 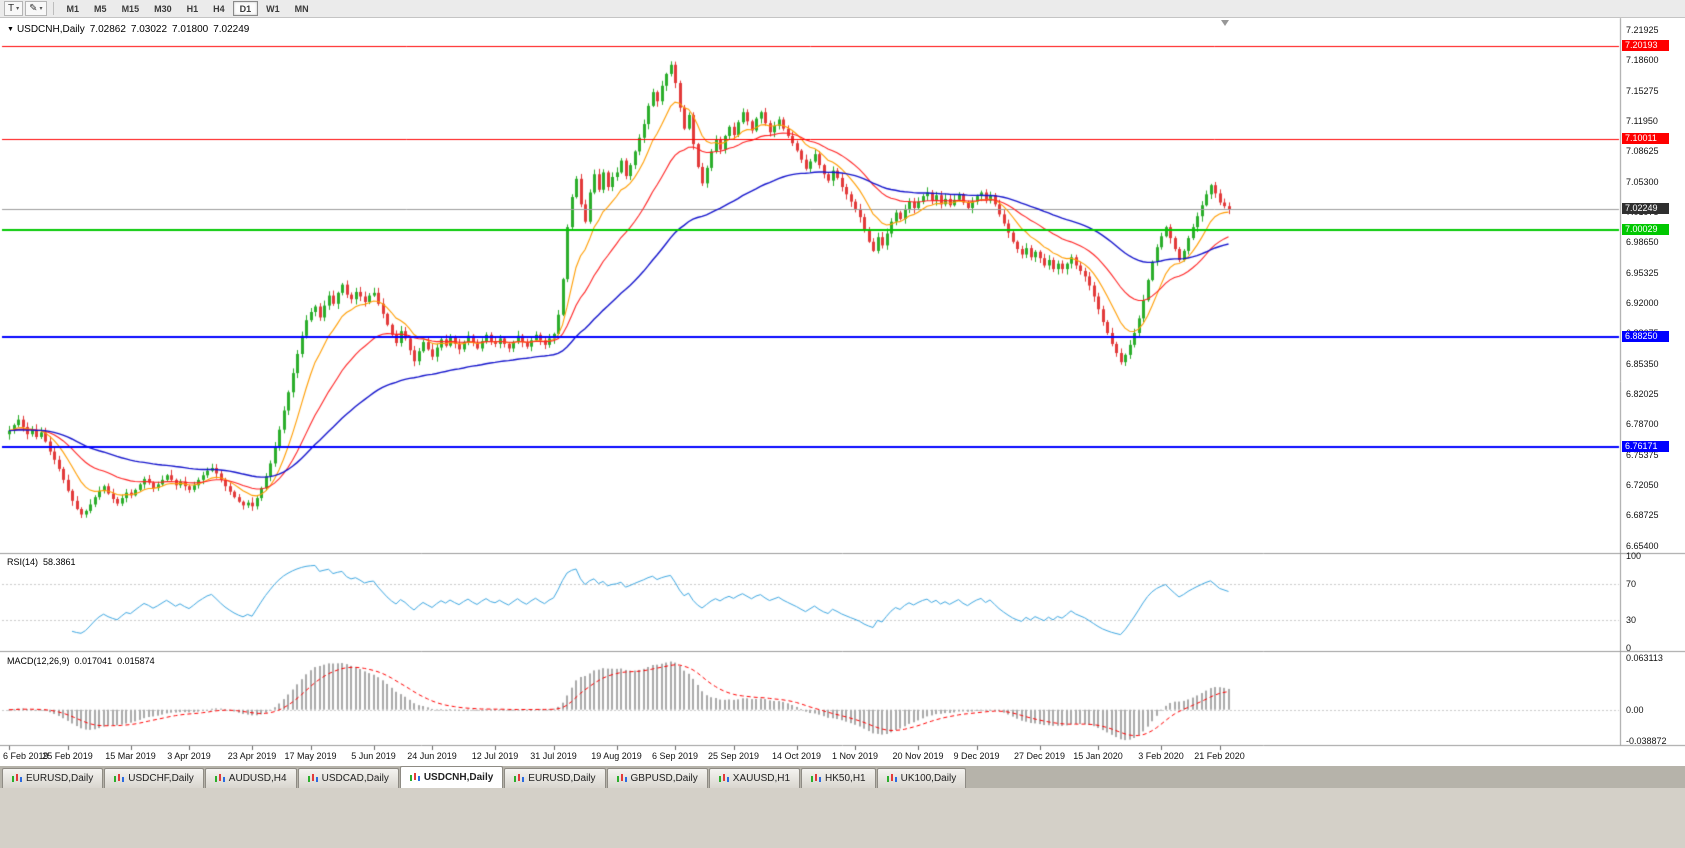 I want to click on status-strip, so click(x=842, y=818).